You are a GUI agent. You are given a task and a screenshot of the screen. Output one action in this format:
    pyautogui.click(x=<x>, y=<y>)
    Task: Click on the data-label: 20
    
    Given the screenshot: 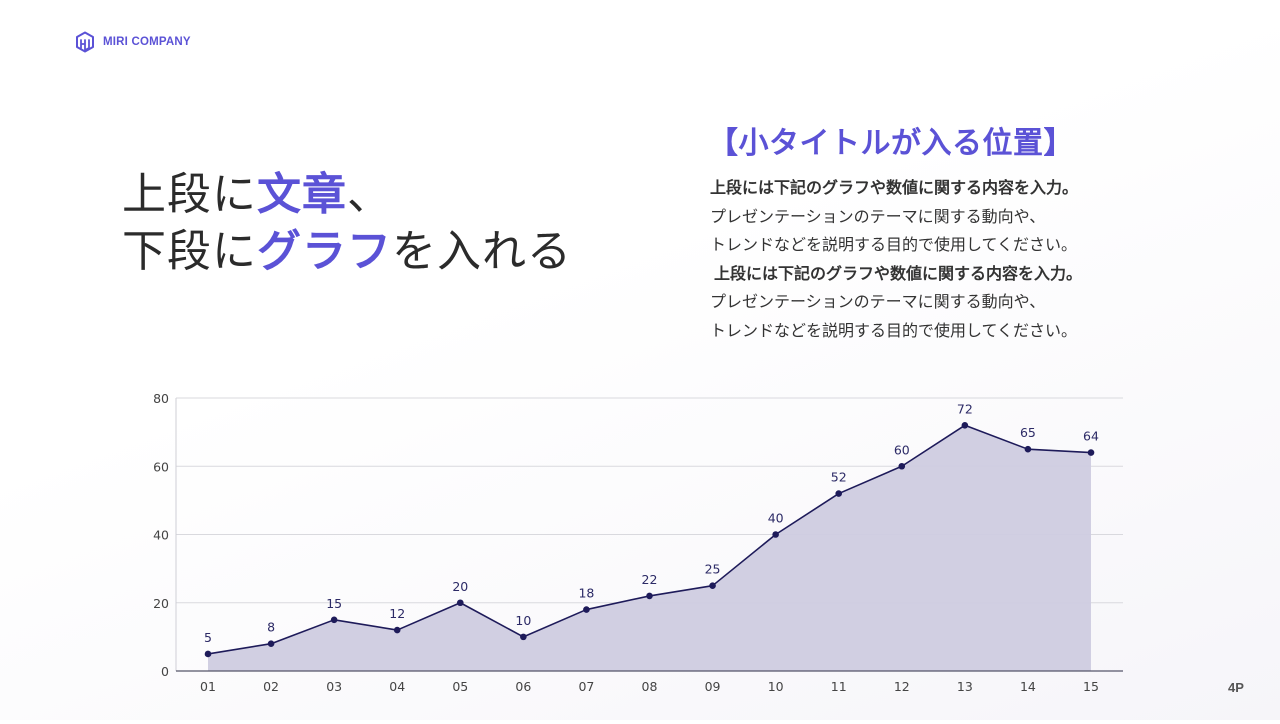 What is the action you would take?
    pyautogui.click(x=460, y=586)
    